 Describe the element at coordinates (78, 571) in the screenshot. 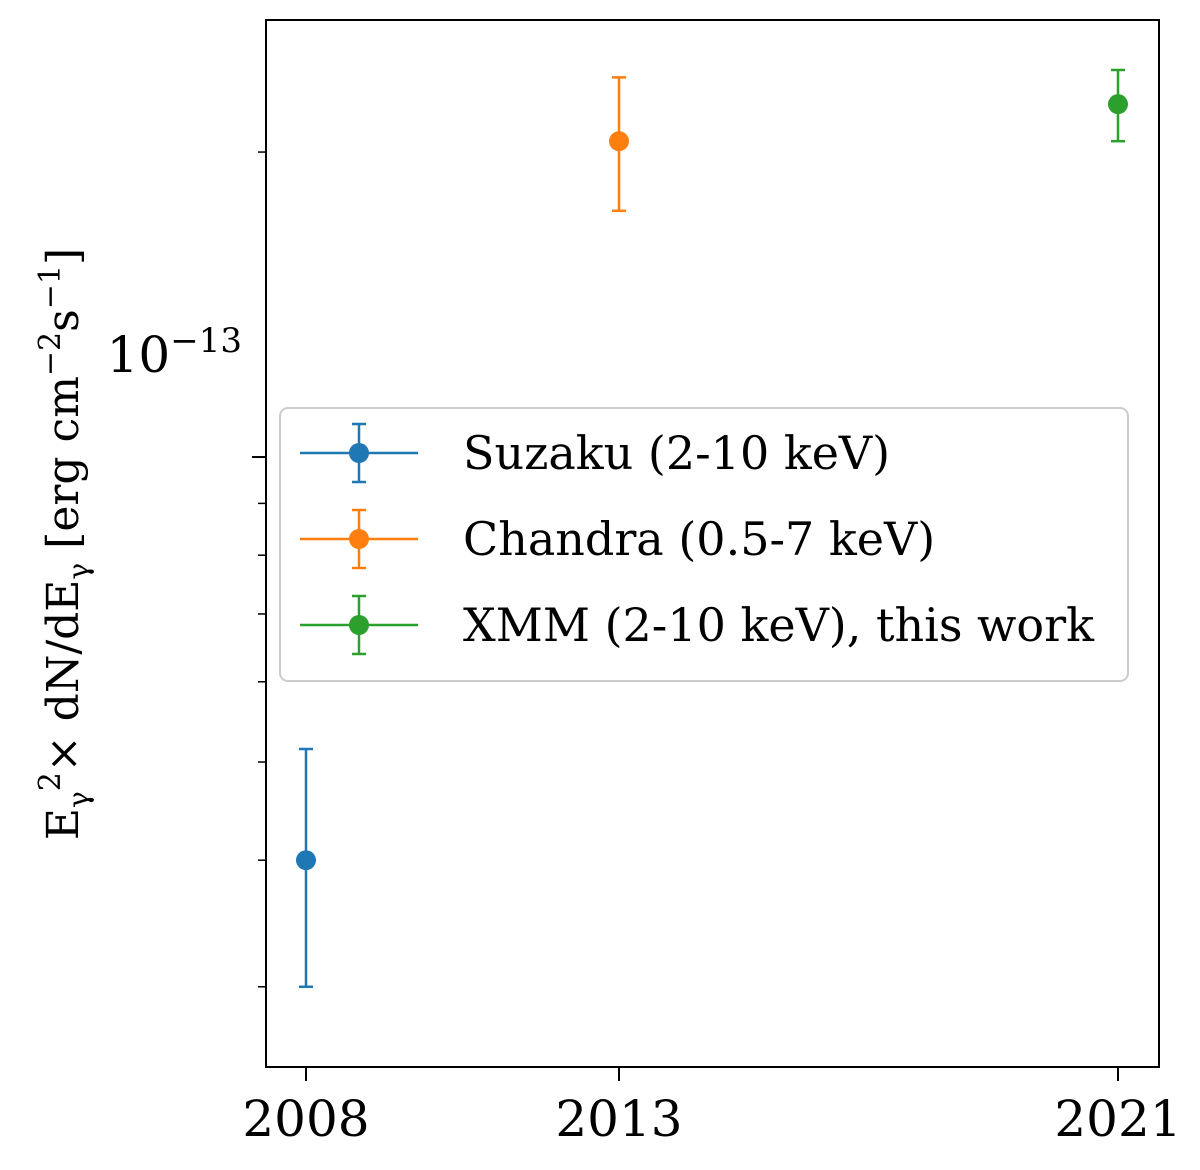

I see `ylabel-sub-gamma-2: γ` at that location.